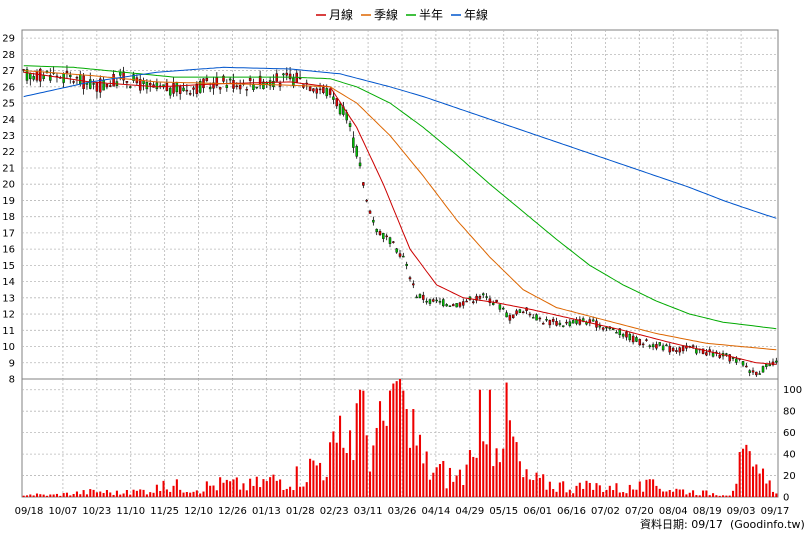 This screenshot has height=540, width=808. What do you see at coordinates (96, 511) in the screenshot?
I see `x-tick-10/23: 10/23` at bounding box center [96, 511].